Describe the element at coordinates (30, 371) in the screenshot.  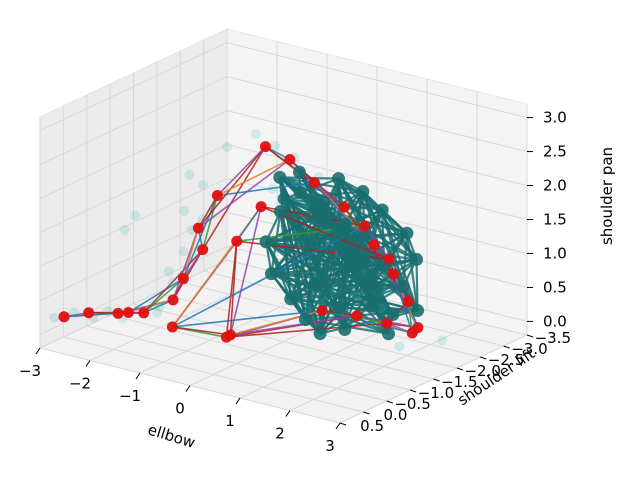
I see `x-tick-label: −3` at that location.